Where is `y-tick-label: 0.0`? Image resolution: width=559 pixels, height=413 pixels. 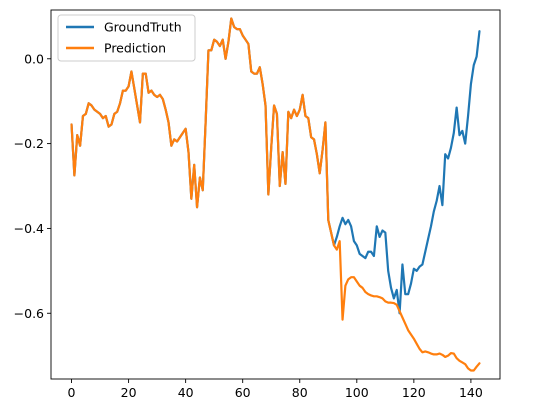
y-tick-label: 0.0 is located at coordinates (34, 58).